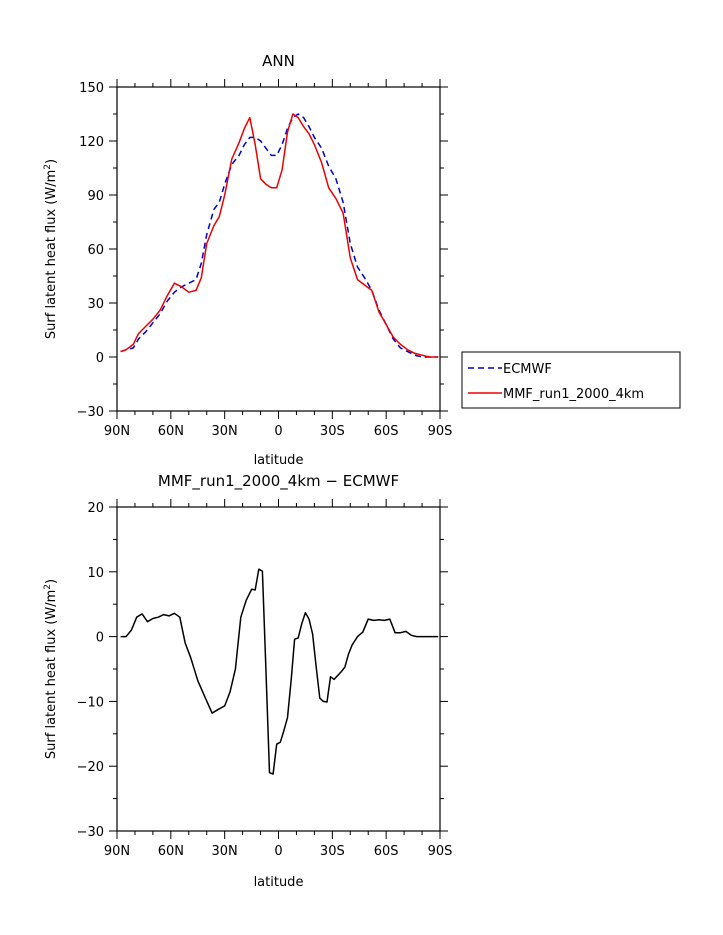  Describe the element at coordinates (95, 573) in the screenshot. I see `y-tick-label: 10` at that location.